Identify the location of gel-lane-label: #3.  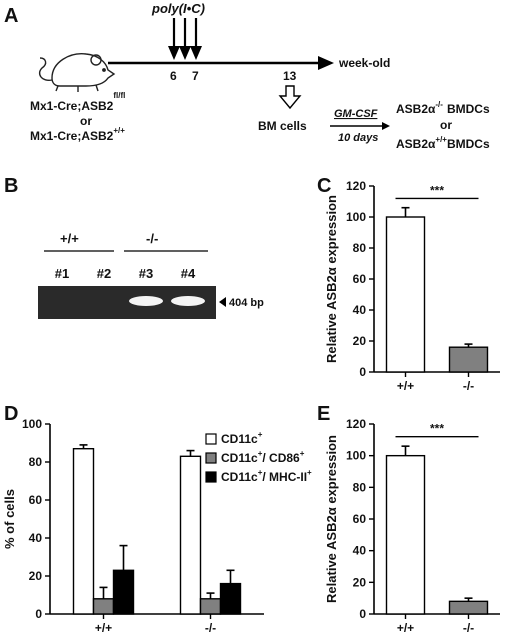
(146, 273).